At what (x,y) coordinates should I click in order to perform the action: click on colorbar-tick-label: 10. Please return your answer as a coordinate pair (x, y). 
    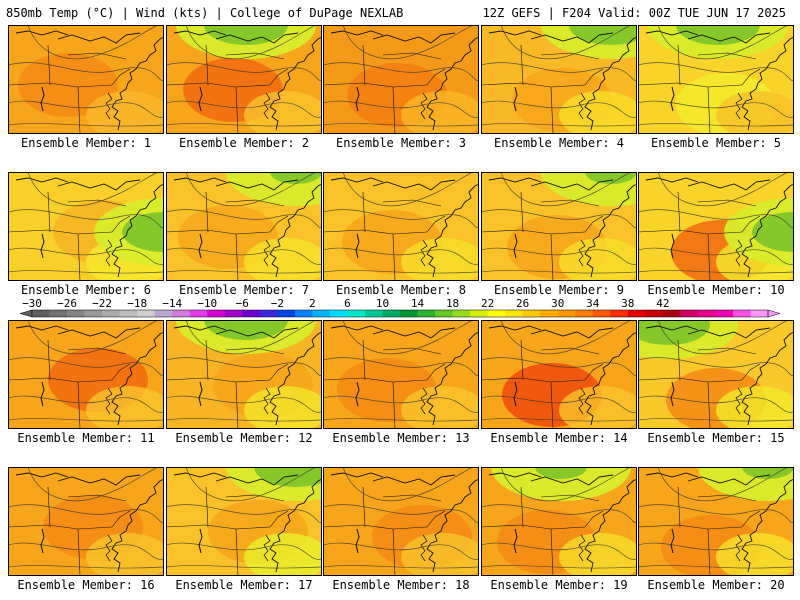
    Looking at the image, I should click on (382, 304).